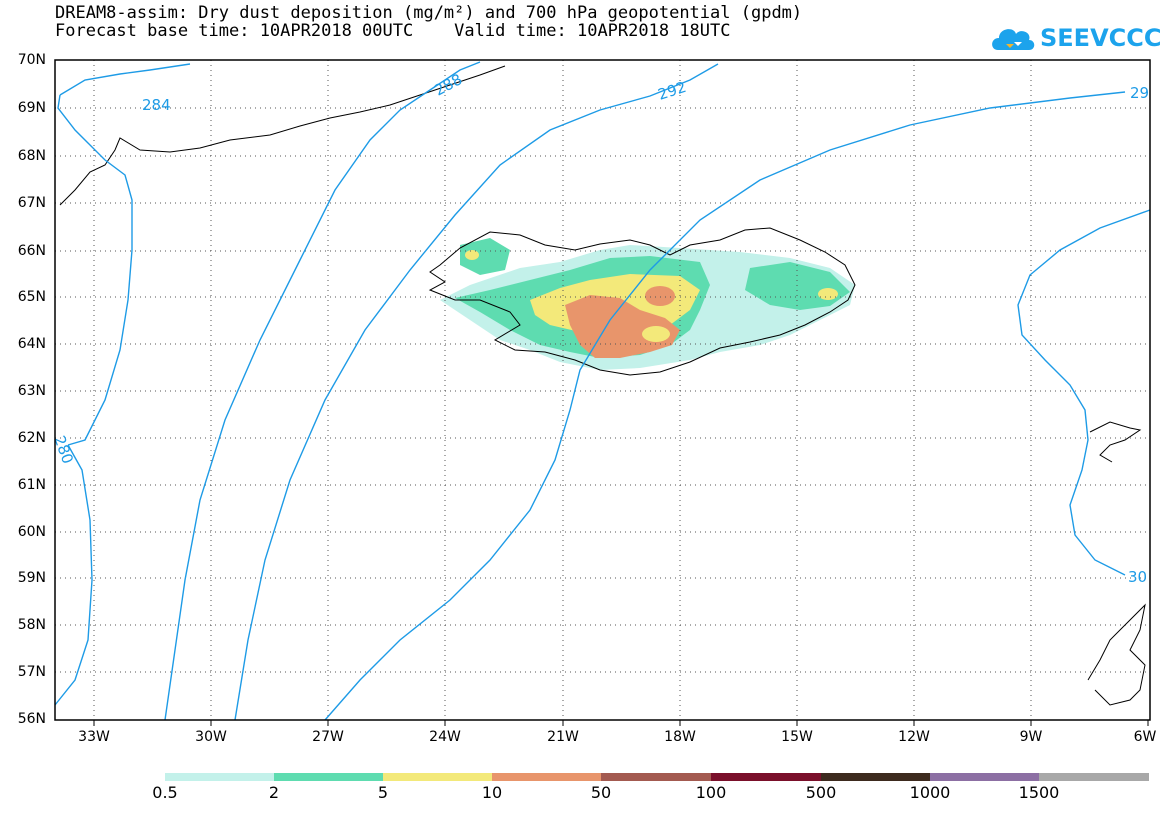 The width and height of the screenshot is (1175, 815). I want to click on colorbar-label: 0.5, so click(165, 792).